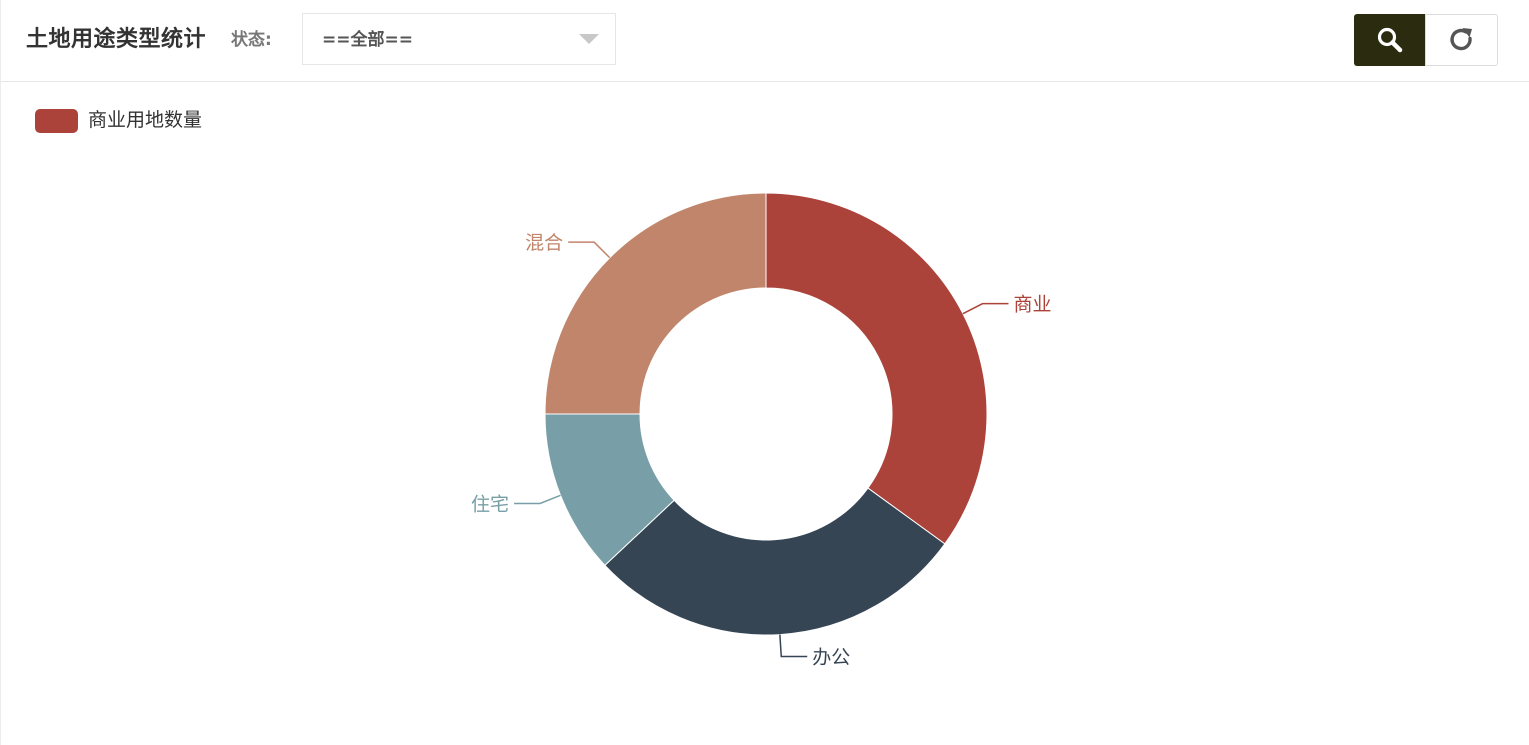  I want to click on status-select: ==全部==, so click(459, 39).